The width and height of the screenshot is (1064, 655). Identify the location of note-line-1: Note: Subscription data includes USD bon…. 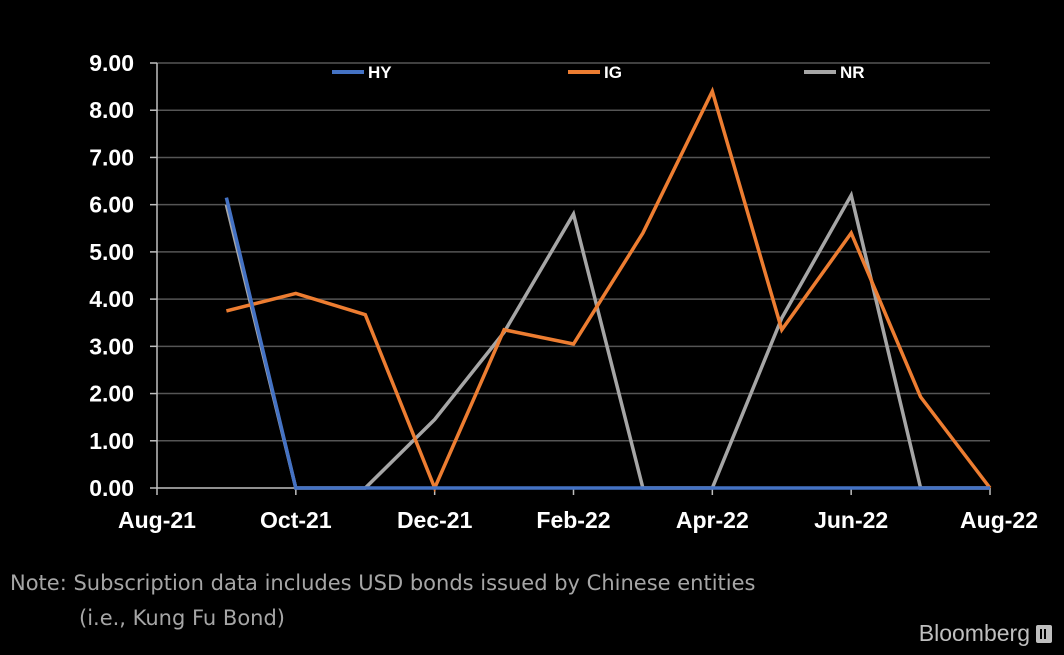
(383, 583).